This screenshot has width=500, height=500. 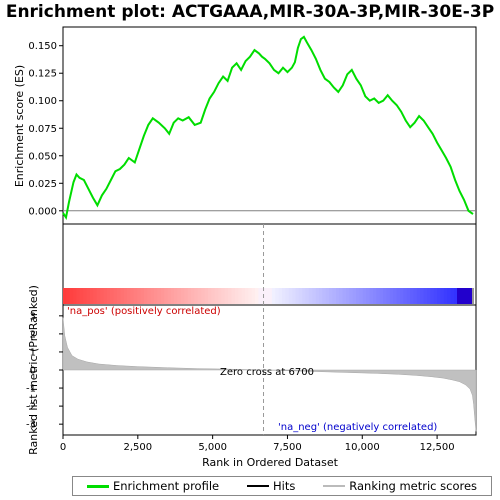 What do you see at coordinates (437, 447) in the screenshot?
I see `x-tick-label: 12,500` at bounding box center [437, 447].